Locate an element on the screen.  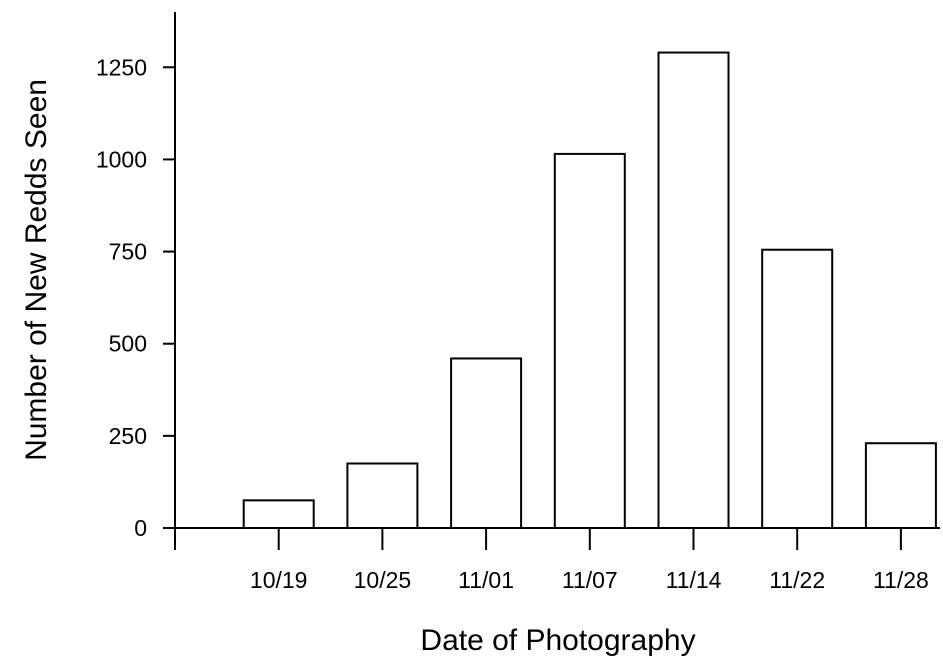
x-tick-label: 11/14 is located at coordinates (694, 580).